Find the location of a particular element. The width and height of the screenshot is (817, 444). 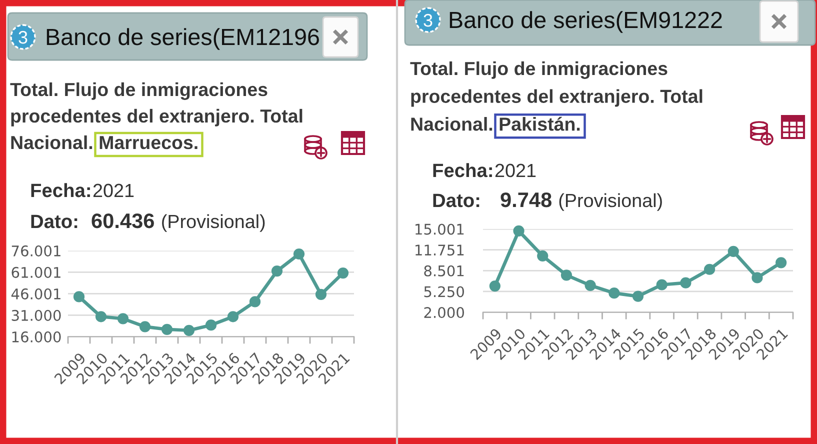

chart-subtitle: Total. Flujo de inmigraciones procedentes del extranjero. Total Nacional. Pakistán. is located at coordinates (556, 96).